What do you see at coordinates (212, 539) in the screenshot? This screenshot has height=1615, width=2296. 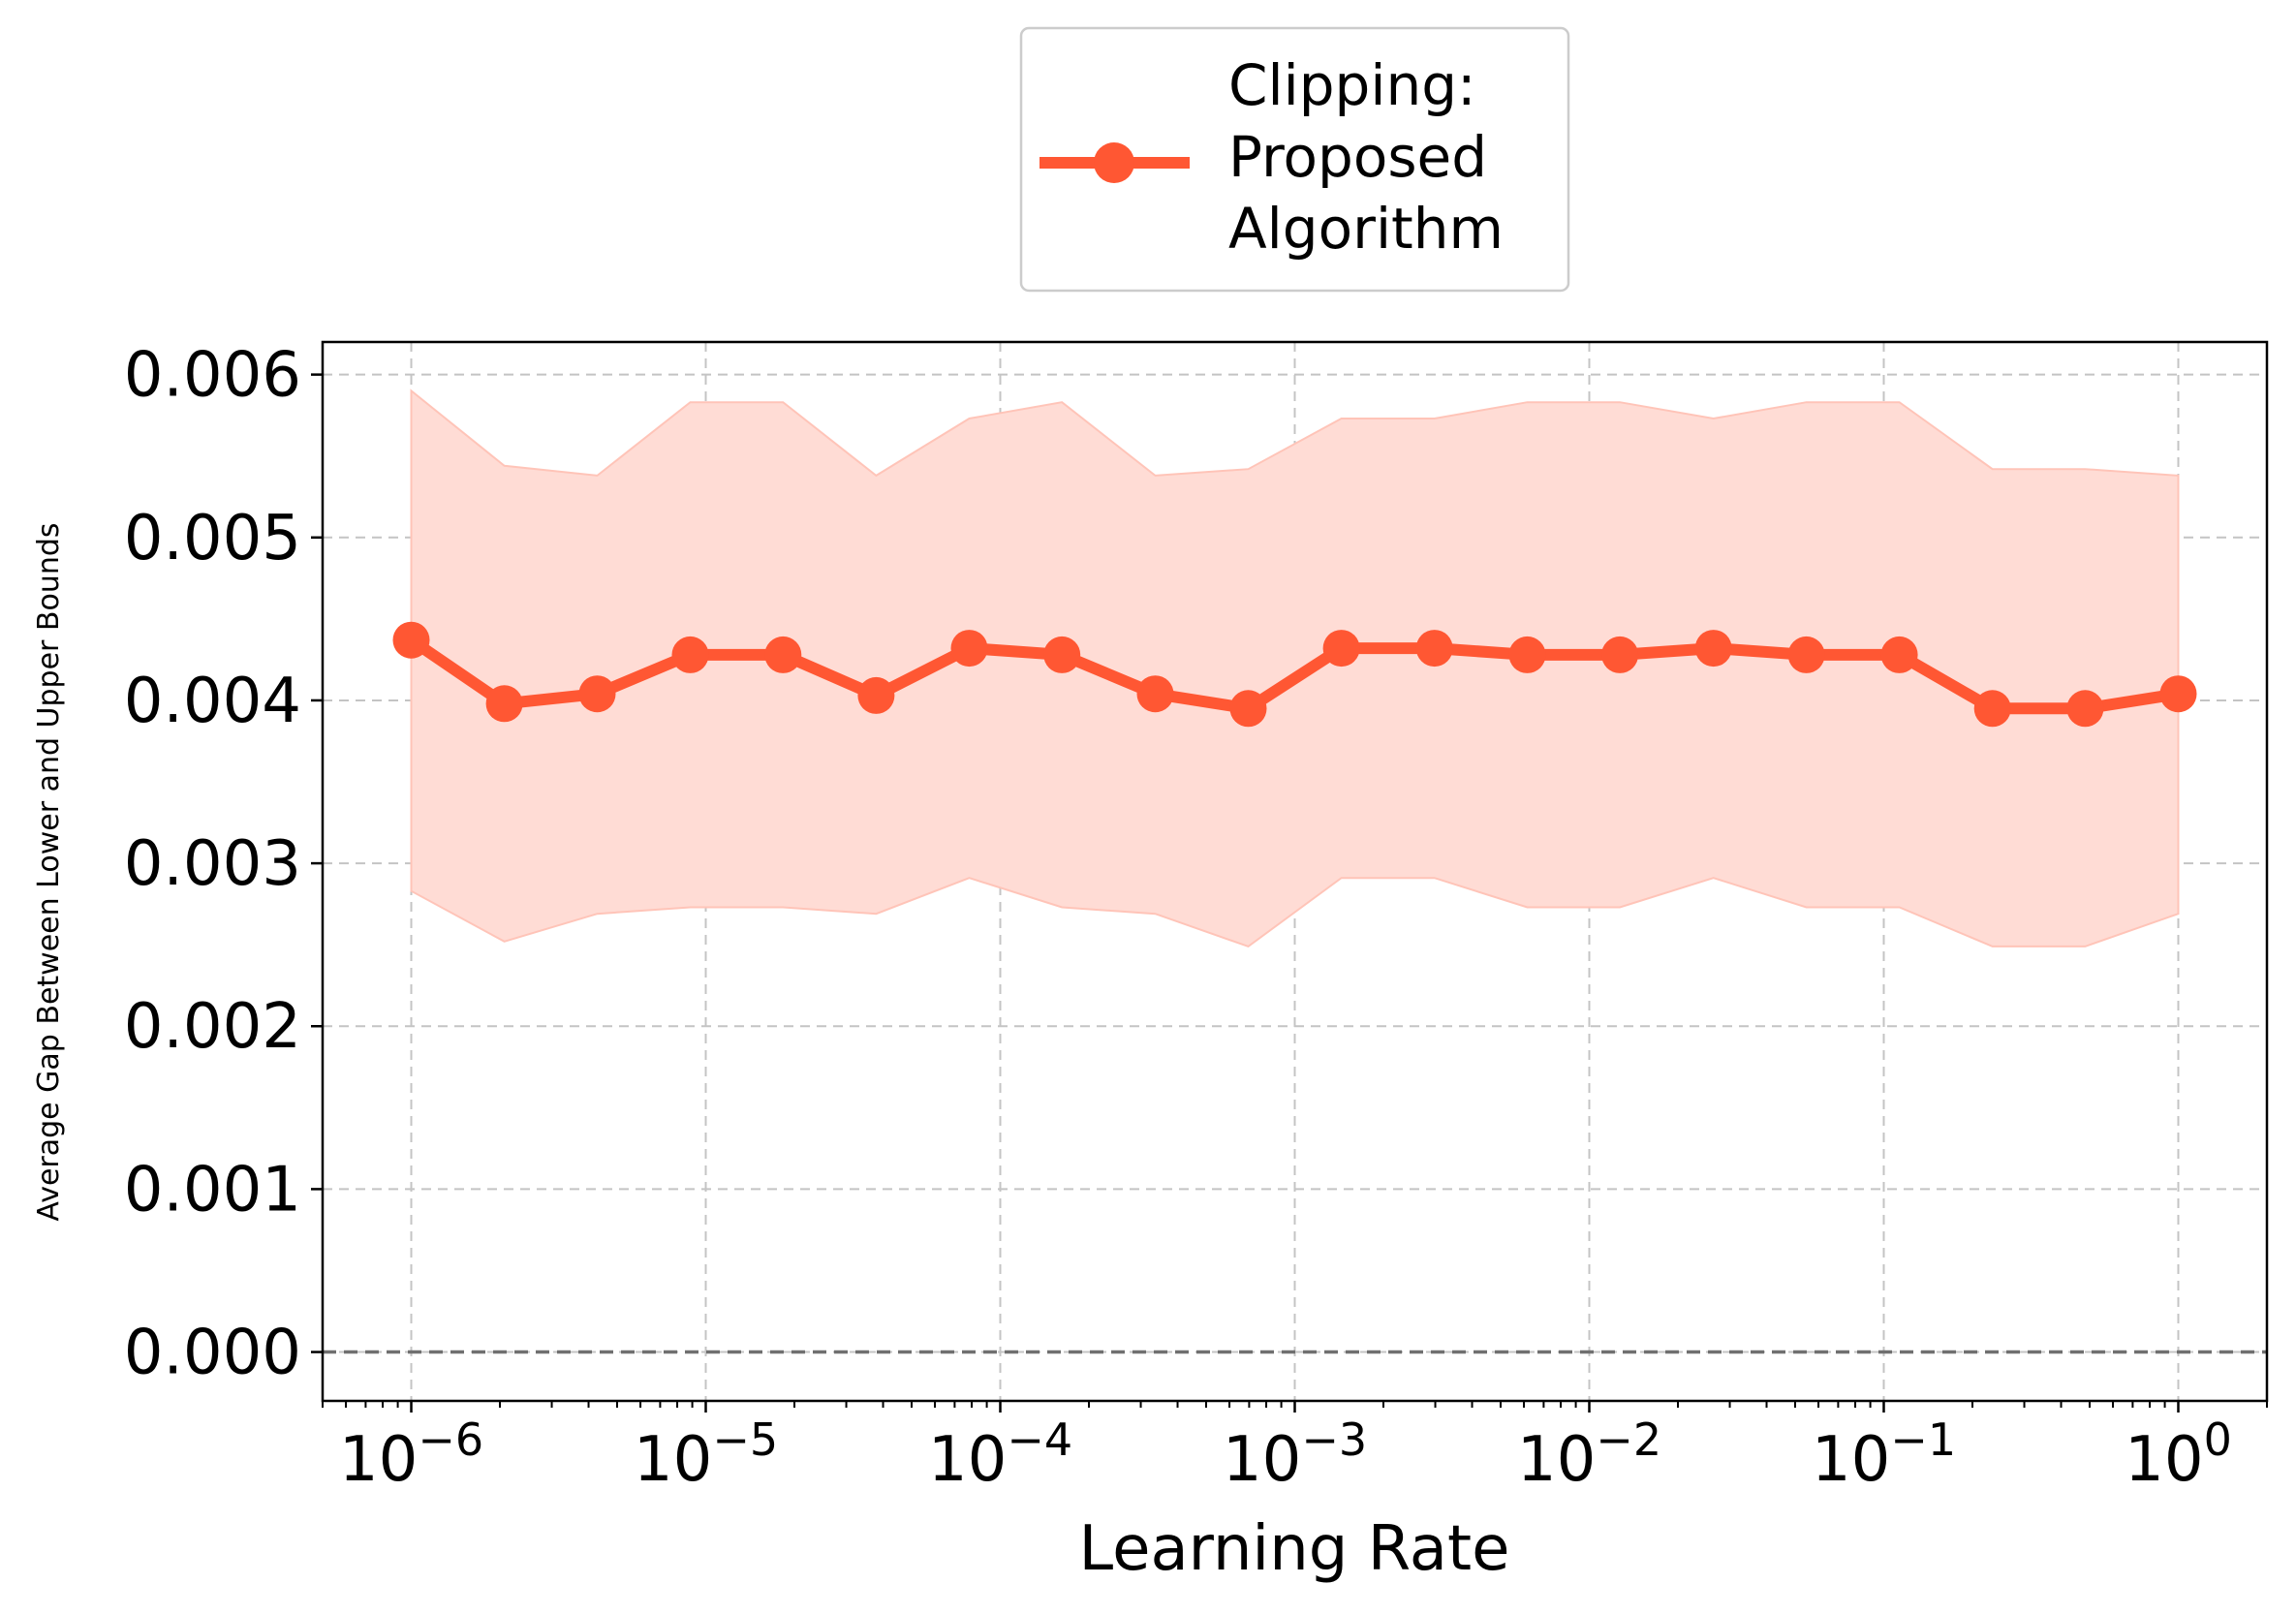 I see `y-tick-label: 0.005` at bounding box center [212, 539].